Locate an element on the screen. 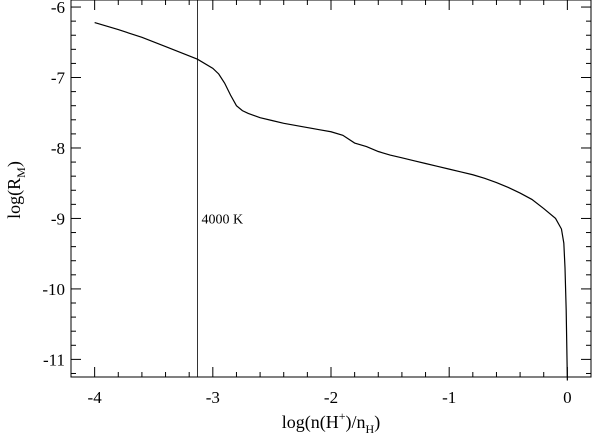 The image size is (596, 435). y-tick-label: -6 is located at coordinates (58, 8).